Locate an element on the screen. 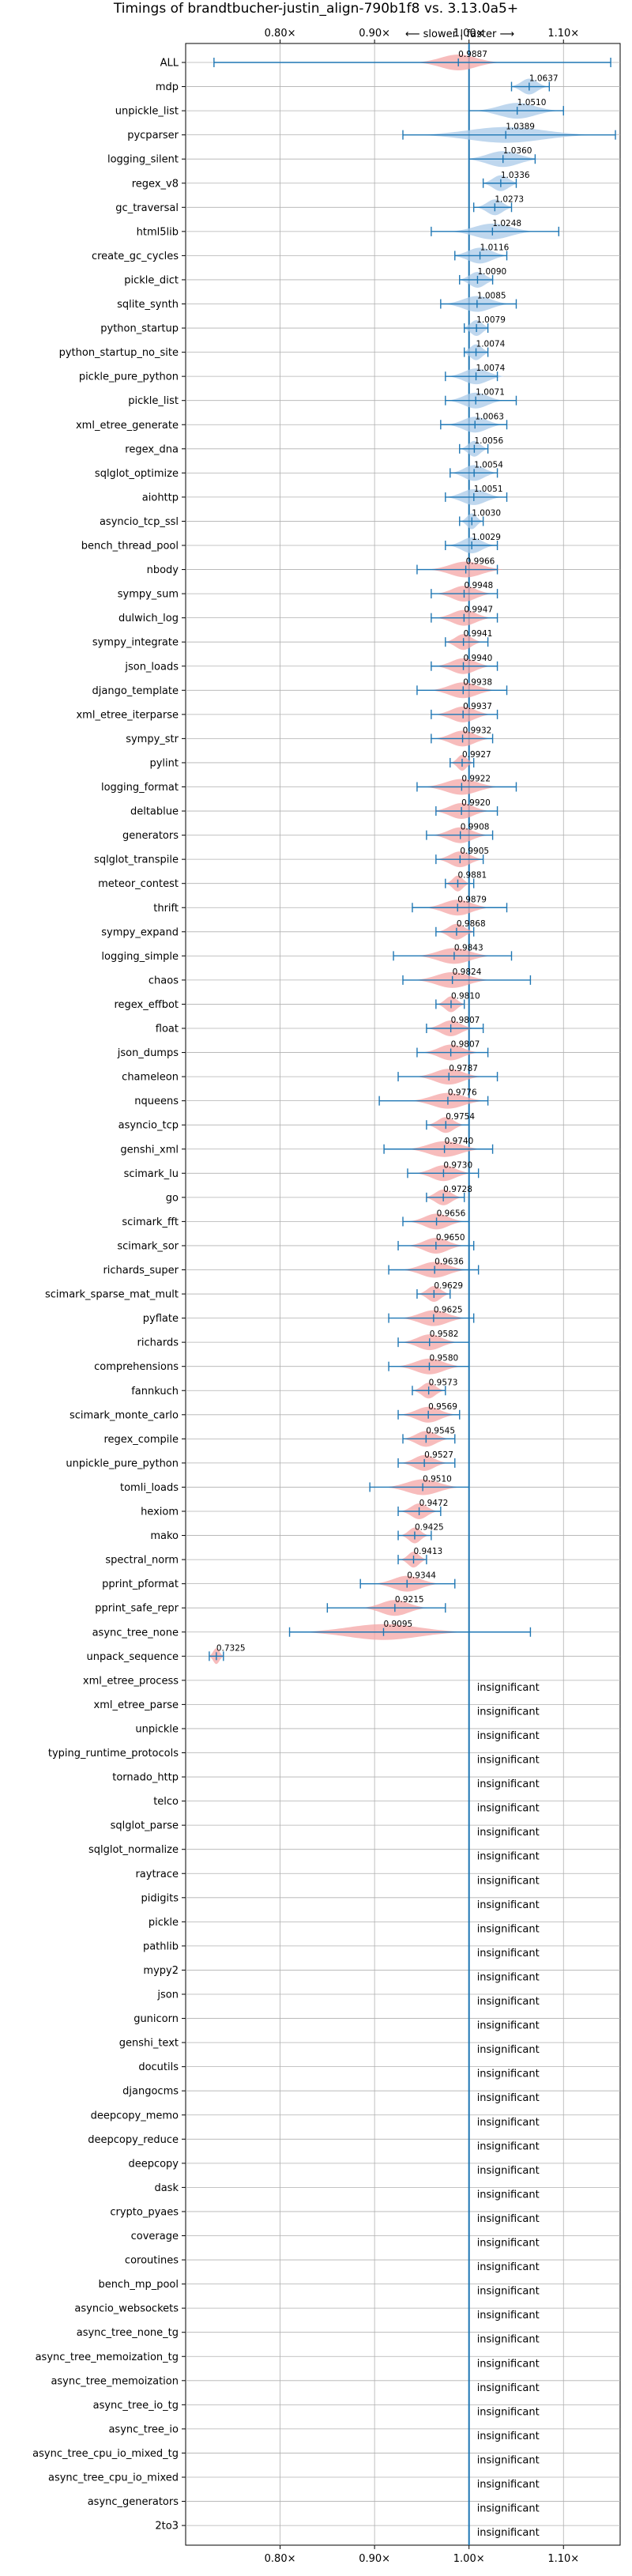  benchmark-label: logging_silent is located at coordinates (143, 160).